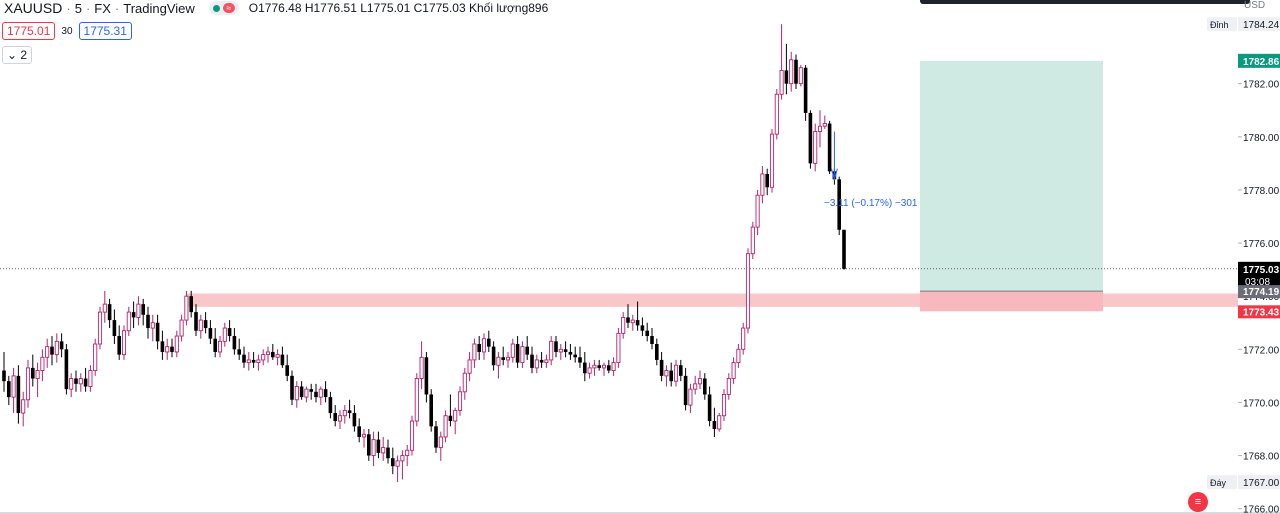  Describe the element at coordinates (105, 31) in the screenshot. I see `buy-button: 1775.31` at that location.